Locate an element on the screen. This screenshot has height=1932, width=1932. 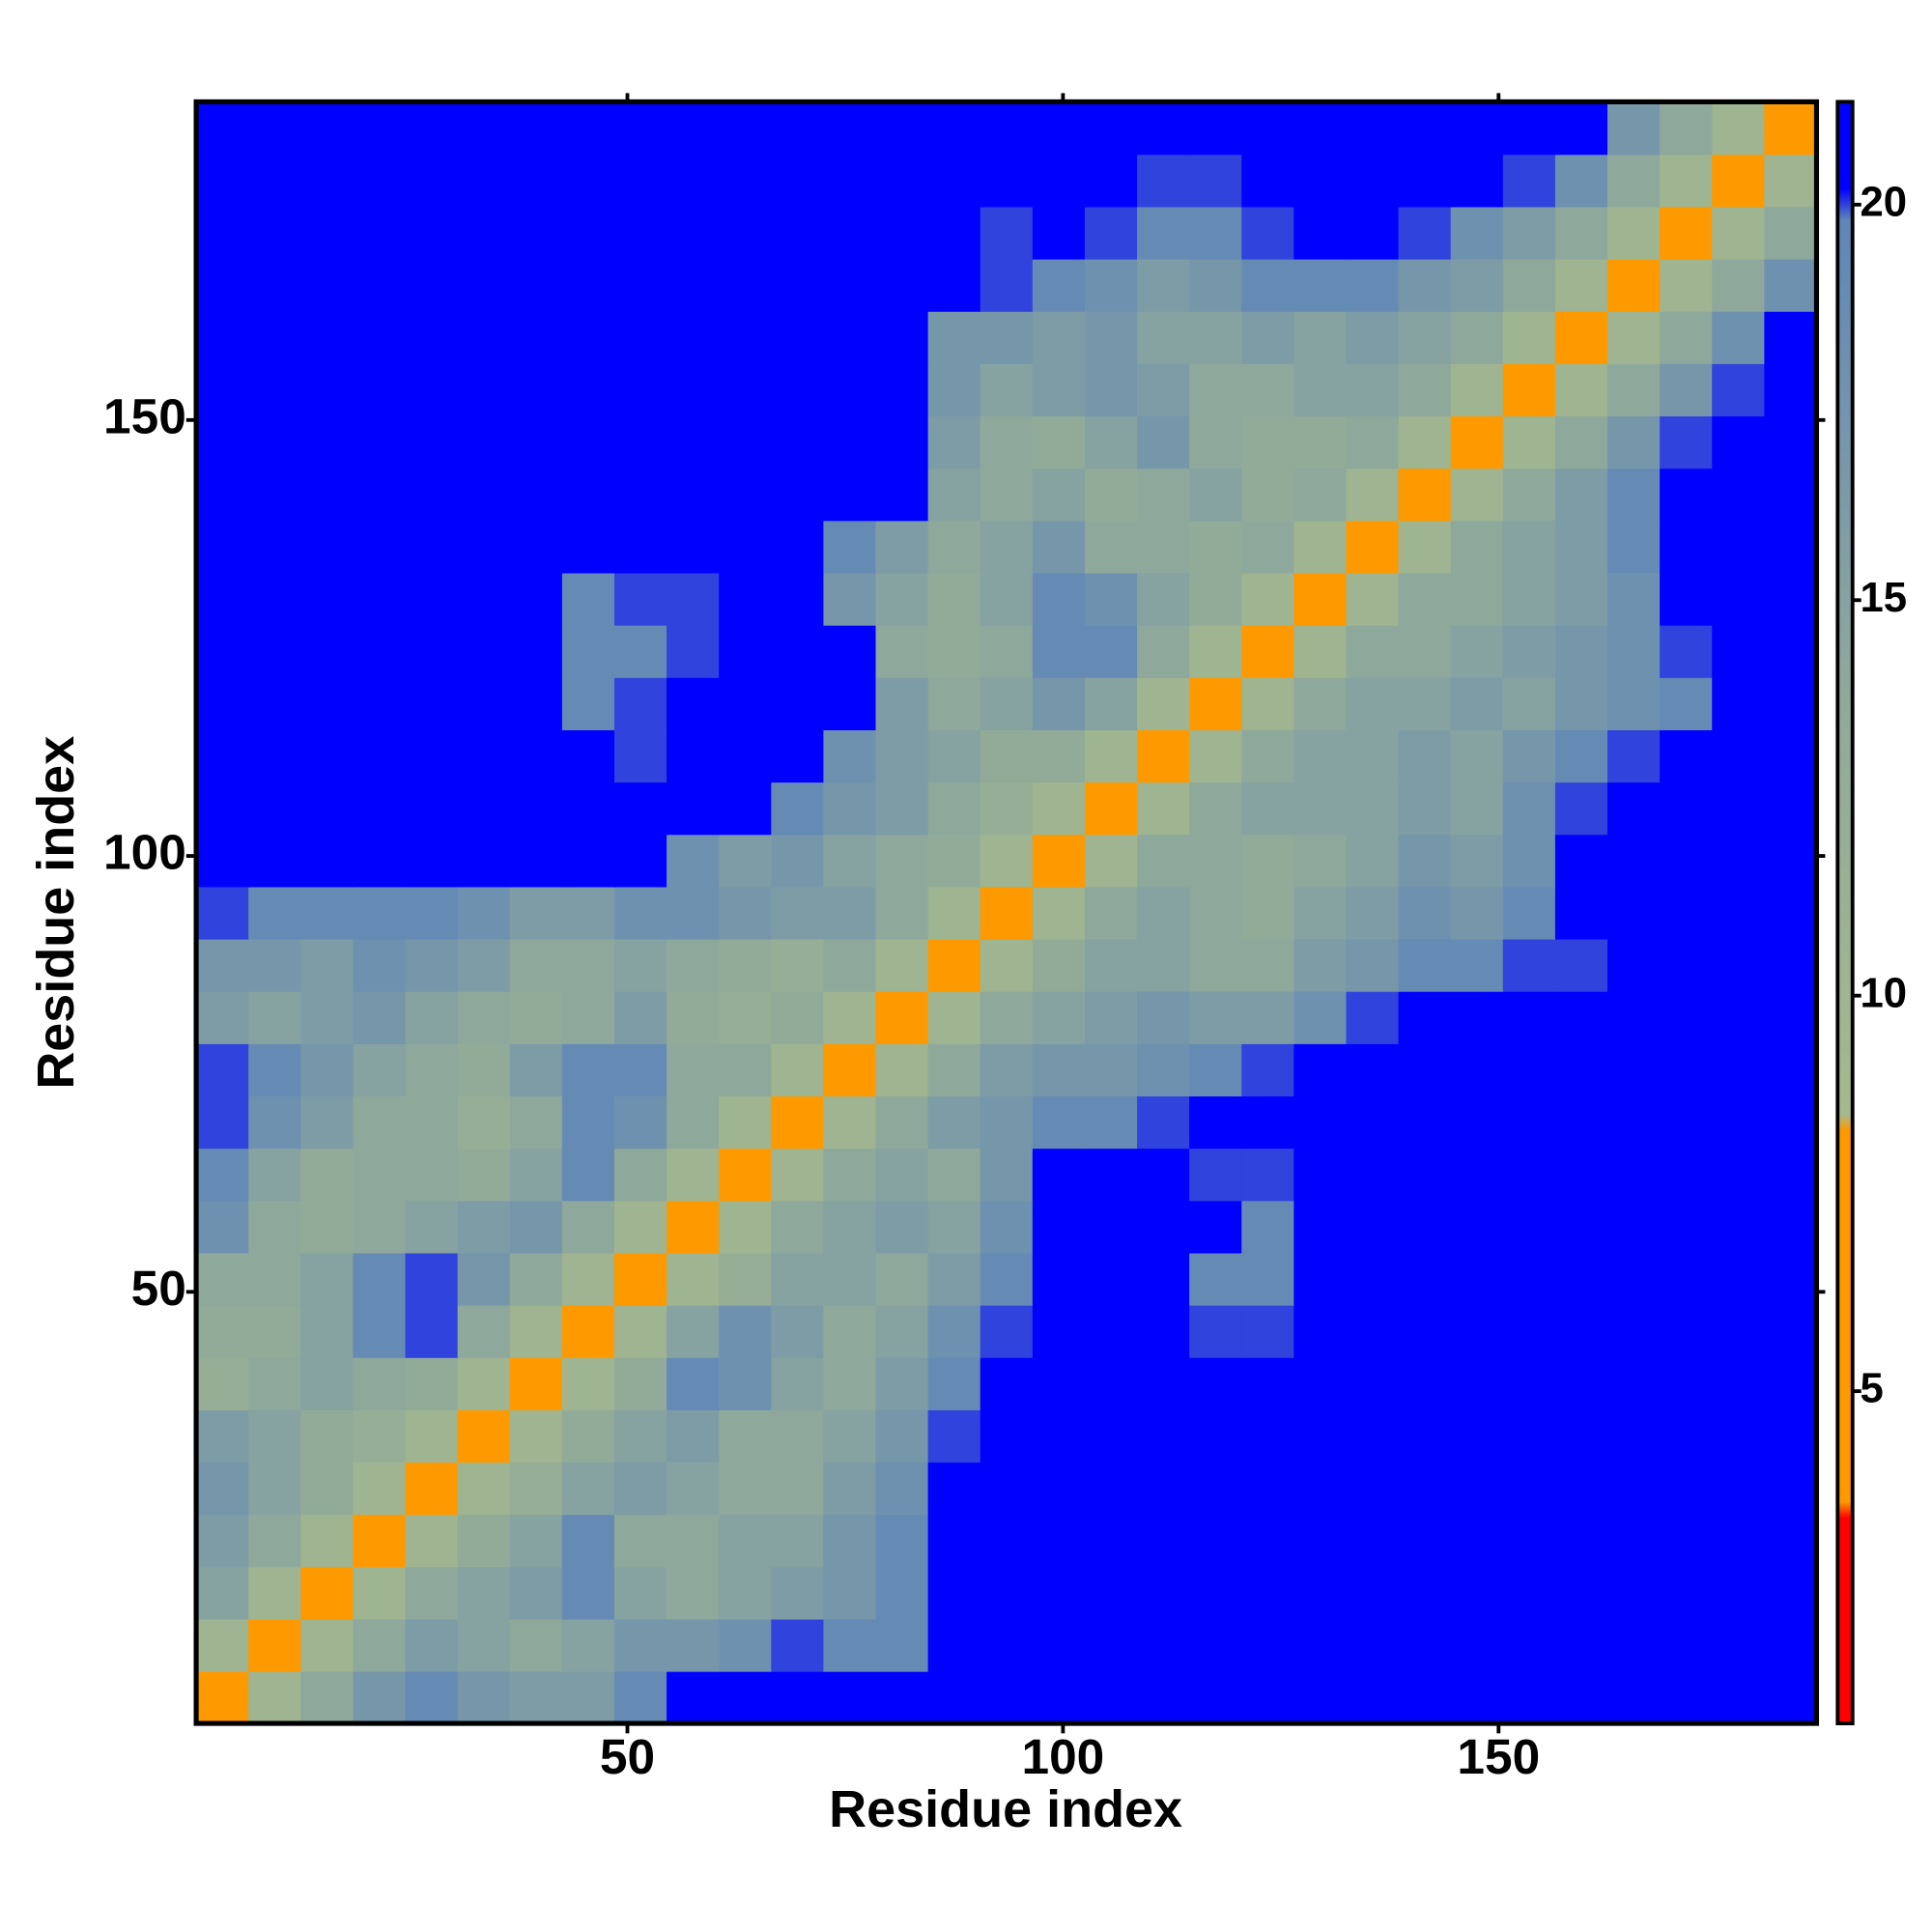
y-axis-title: Residue index is located at coordinates (56, 913).